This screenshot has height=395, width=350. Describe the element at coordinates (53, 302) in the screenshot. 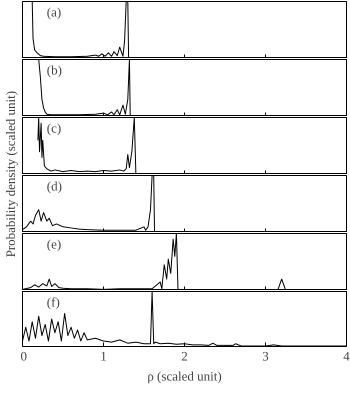

I see `annotation: (f)` at that location.